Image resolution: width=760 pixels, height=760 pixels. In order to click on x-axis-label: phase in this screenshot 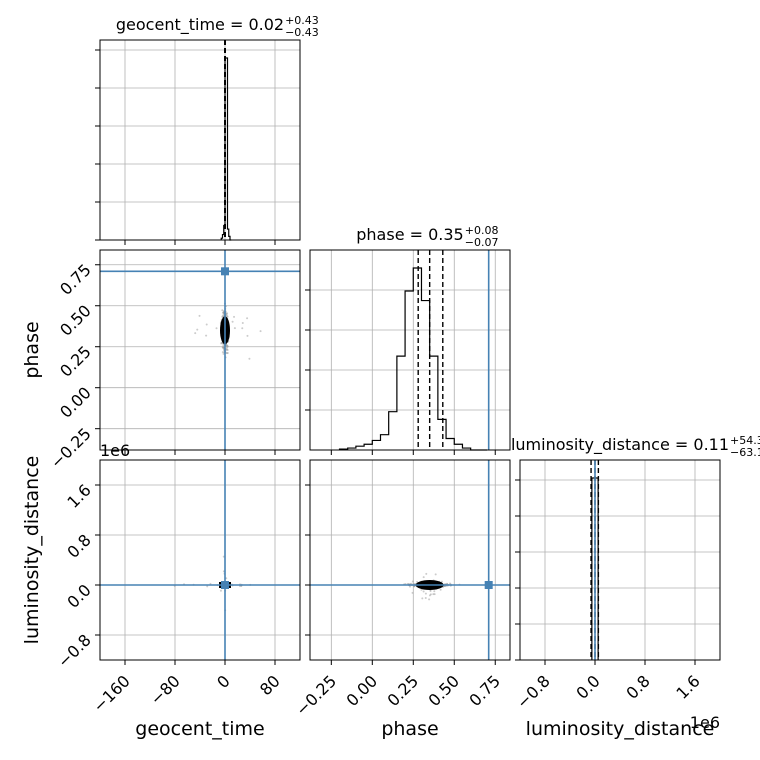, I will do `click(409, 729)`.